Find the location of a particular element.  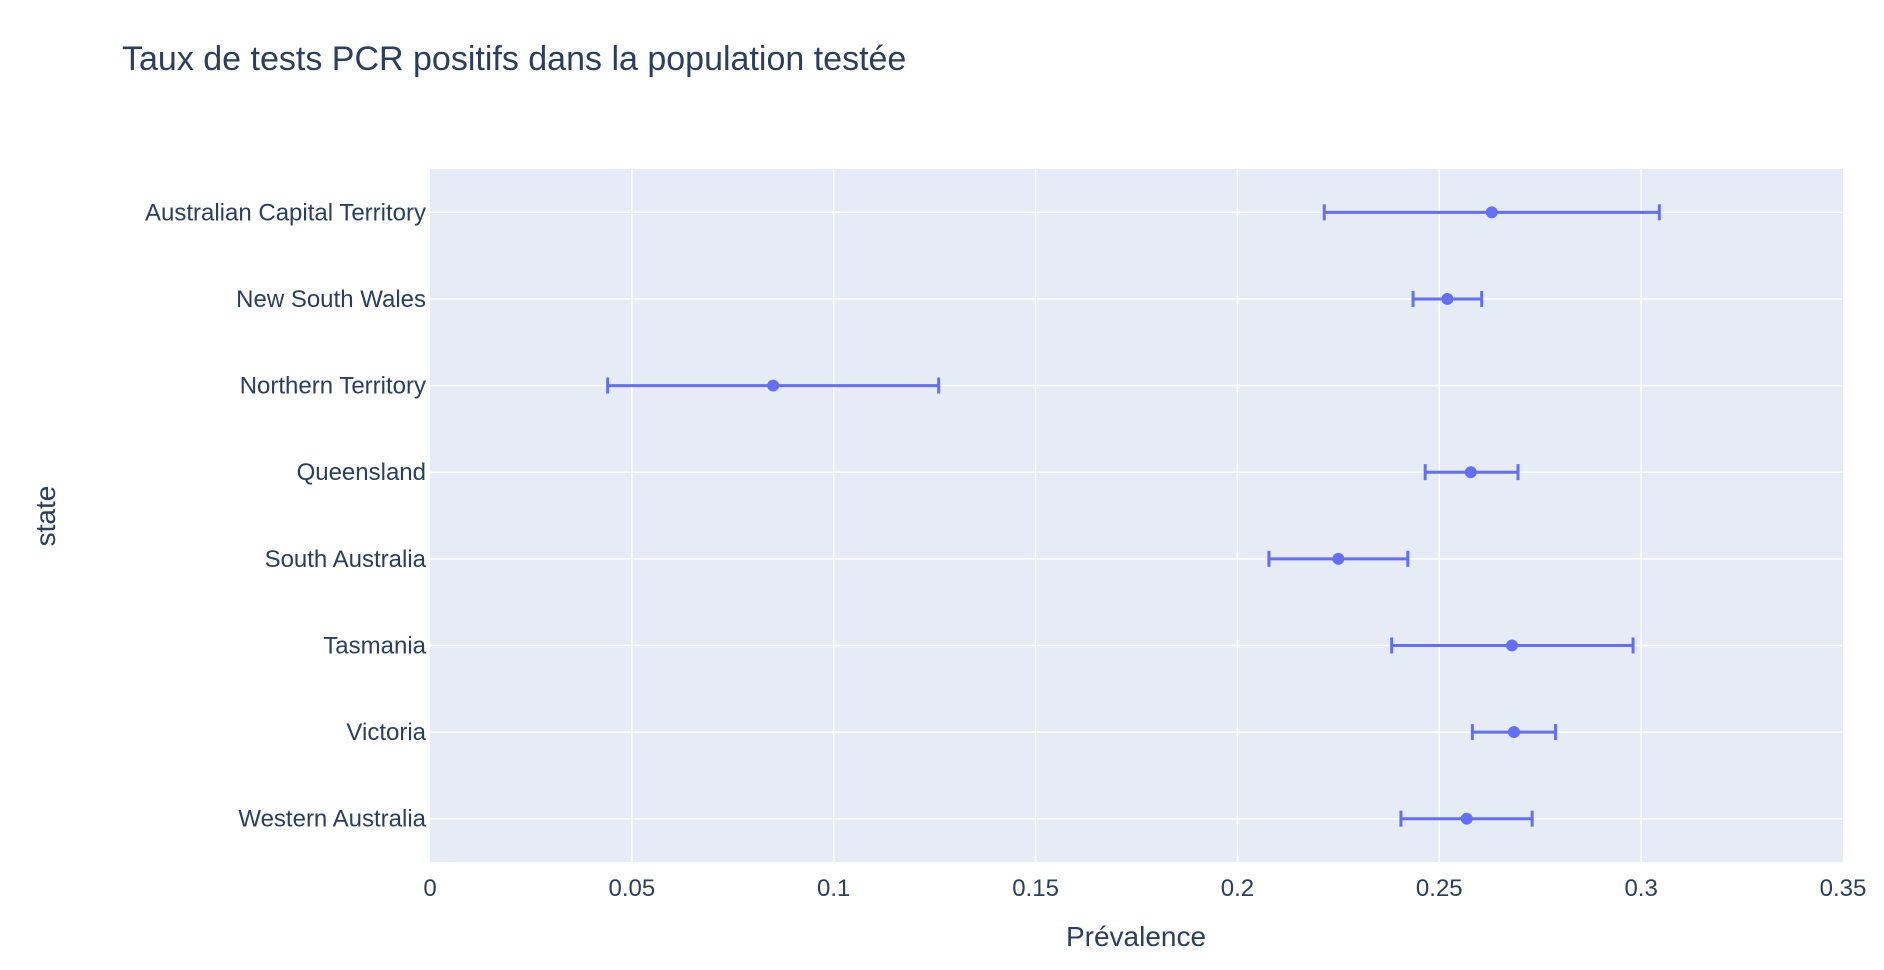

x-tick-label: 0 is located at coordinates (429, 888).